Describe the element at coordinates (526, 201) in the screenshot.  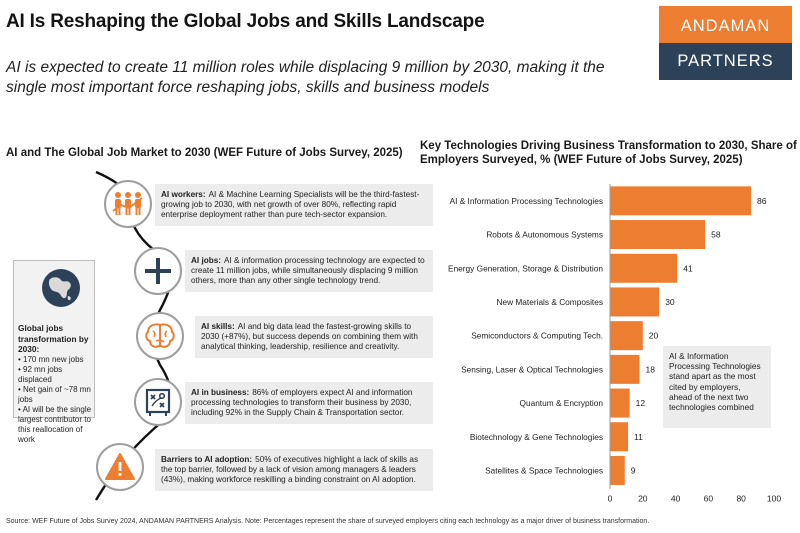
I see `category-label: AI & Information Processing Technologies` at that location.